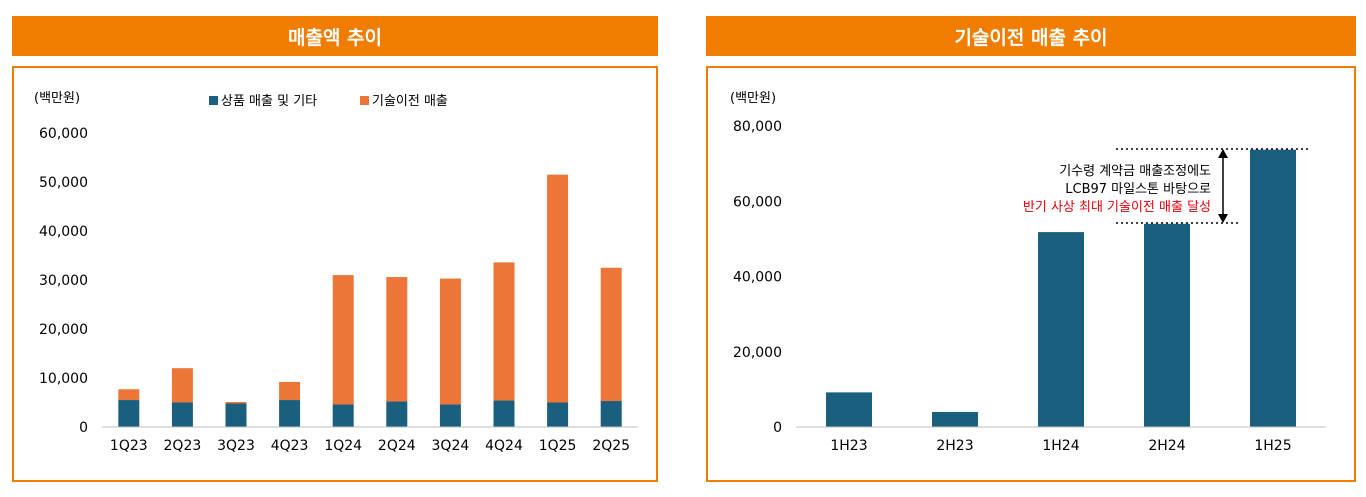 The width and height of the screenshot is (1366, 497). What do you see at coordinates (504, 331) in the screenshot?
I see `bar-tech-4Q24` at bounding box center [504, 331].